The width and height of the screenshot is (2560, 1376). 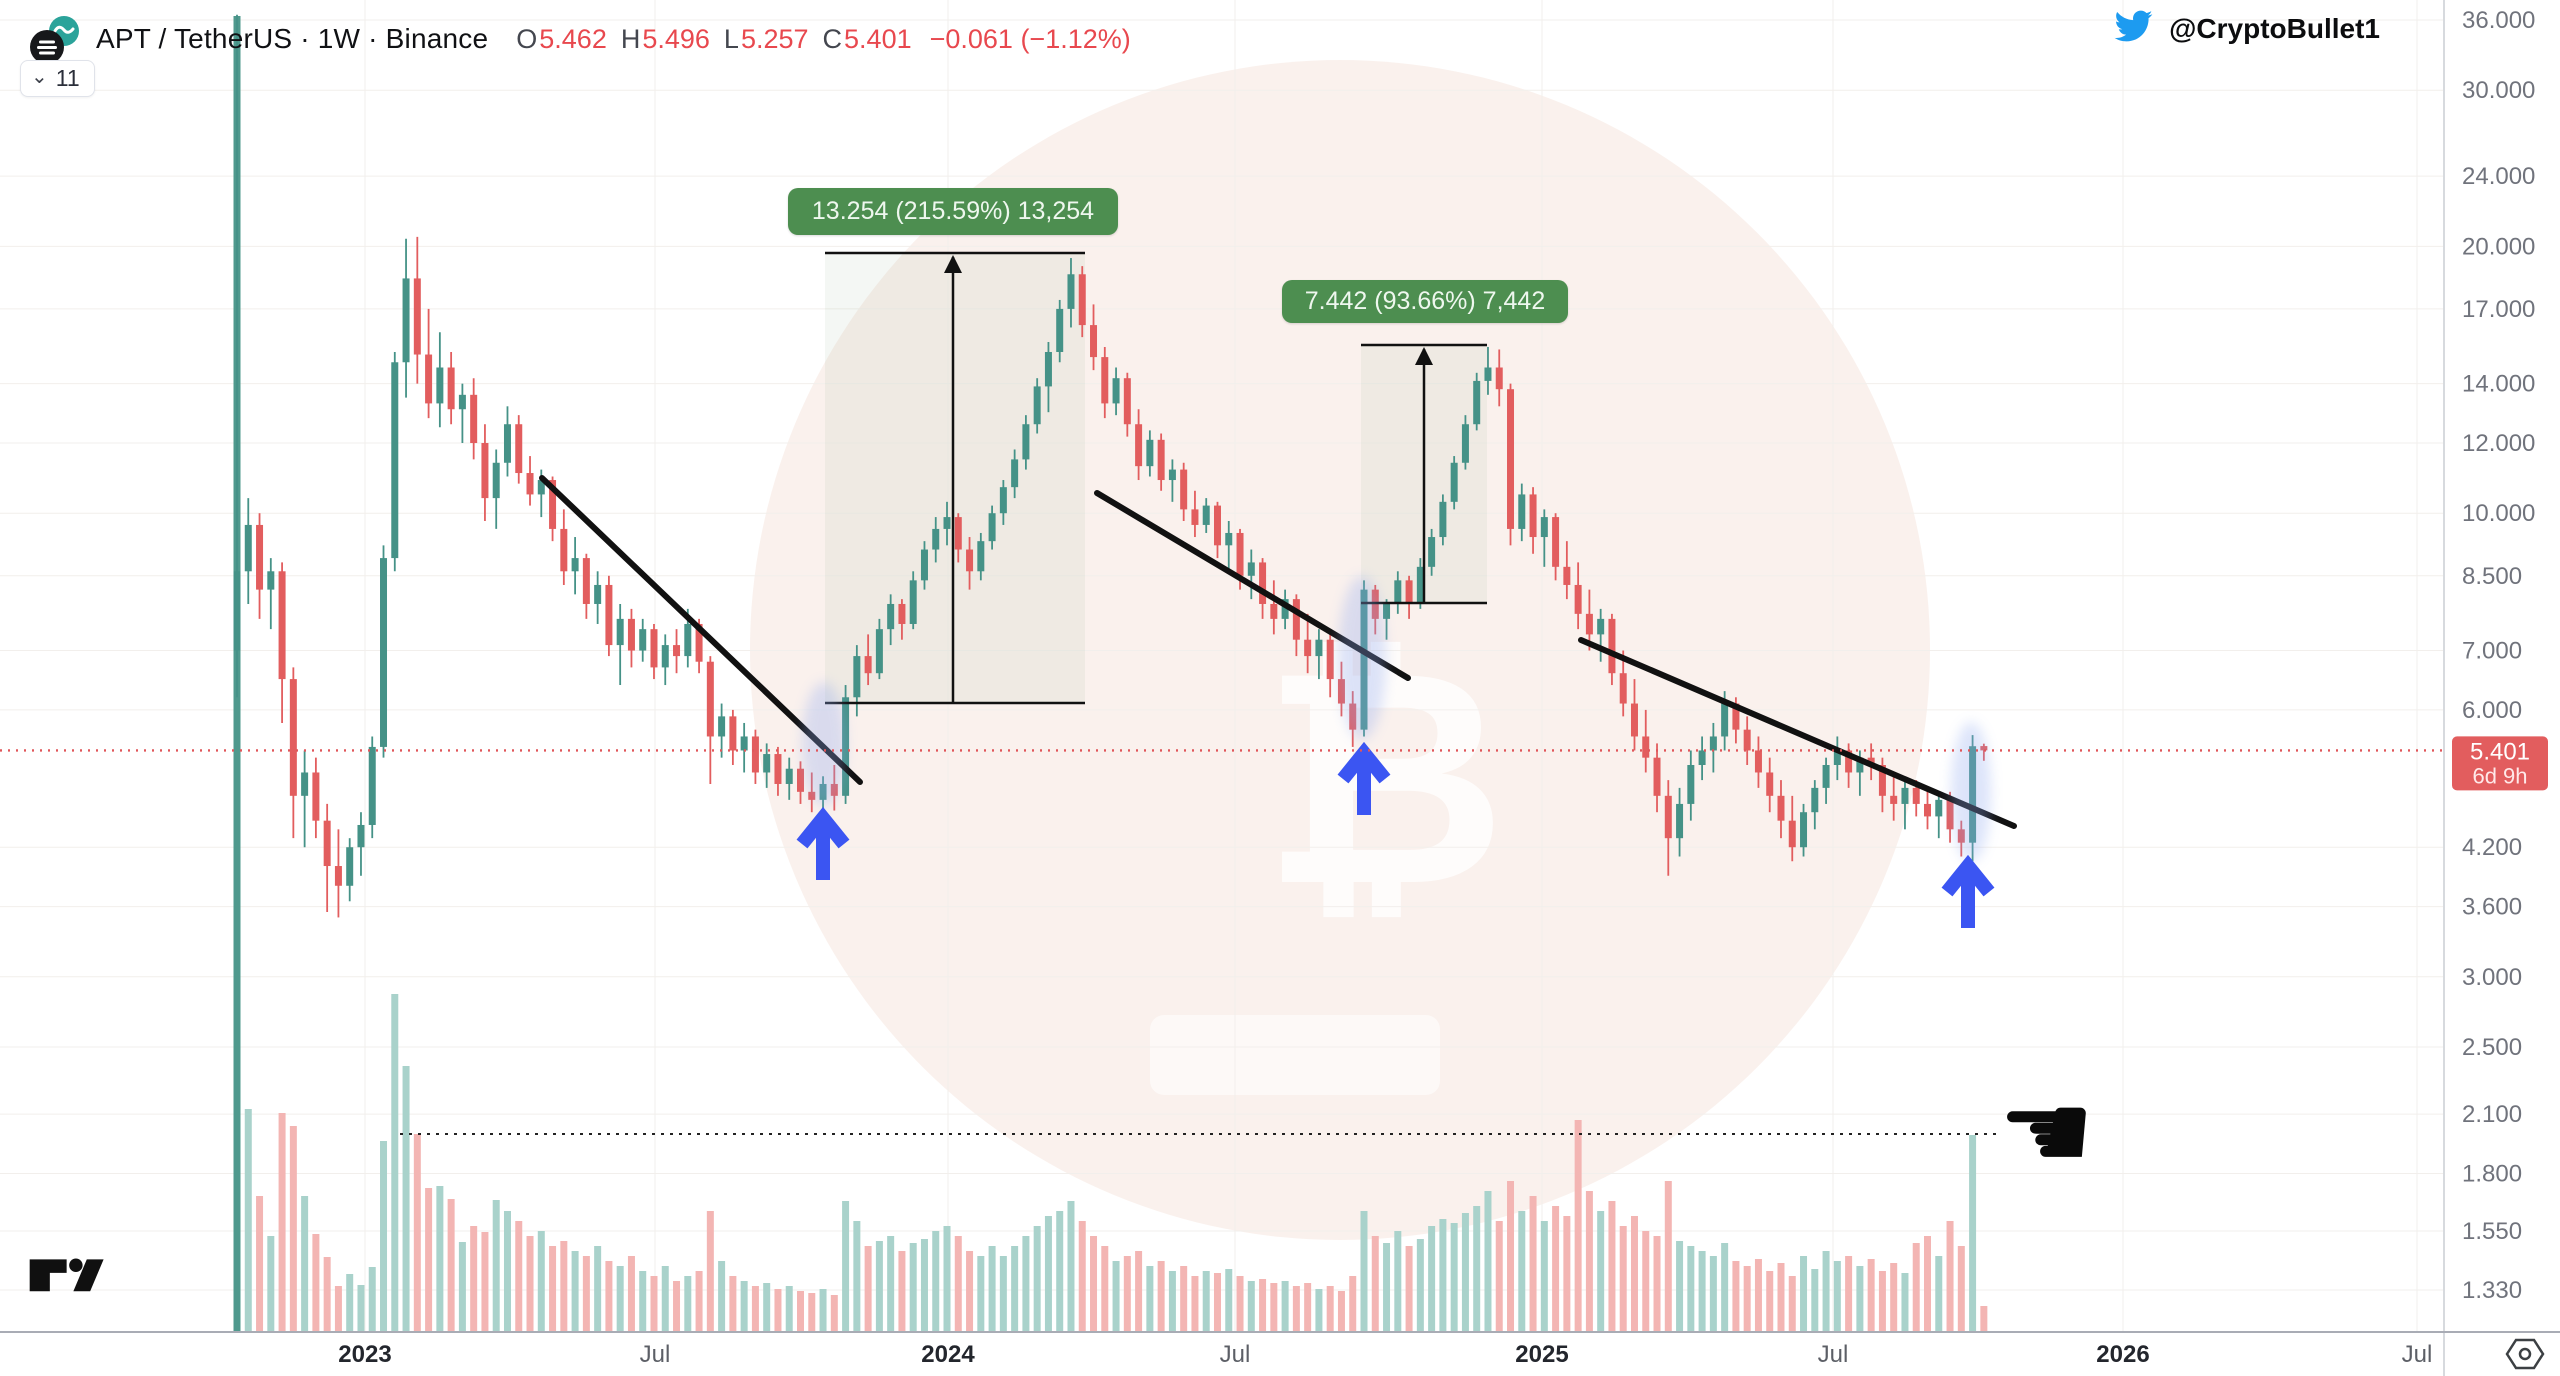 What do you see at coordinates (1797, 733) in the screenshot?
I see `trendline` at bounding box center [1797, 733].